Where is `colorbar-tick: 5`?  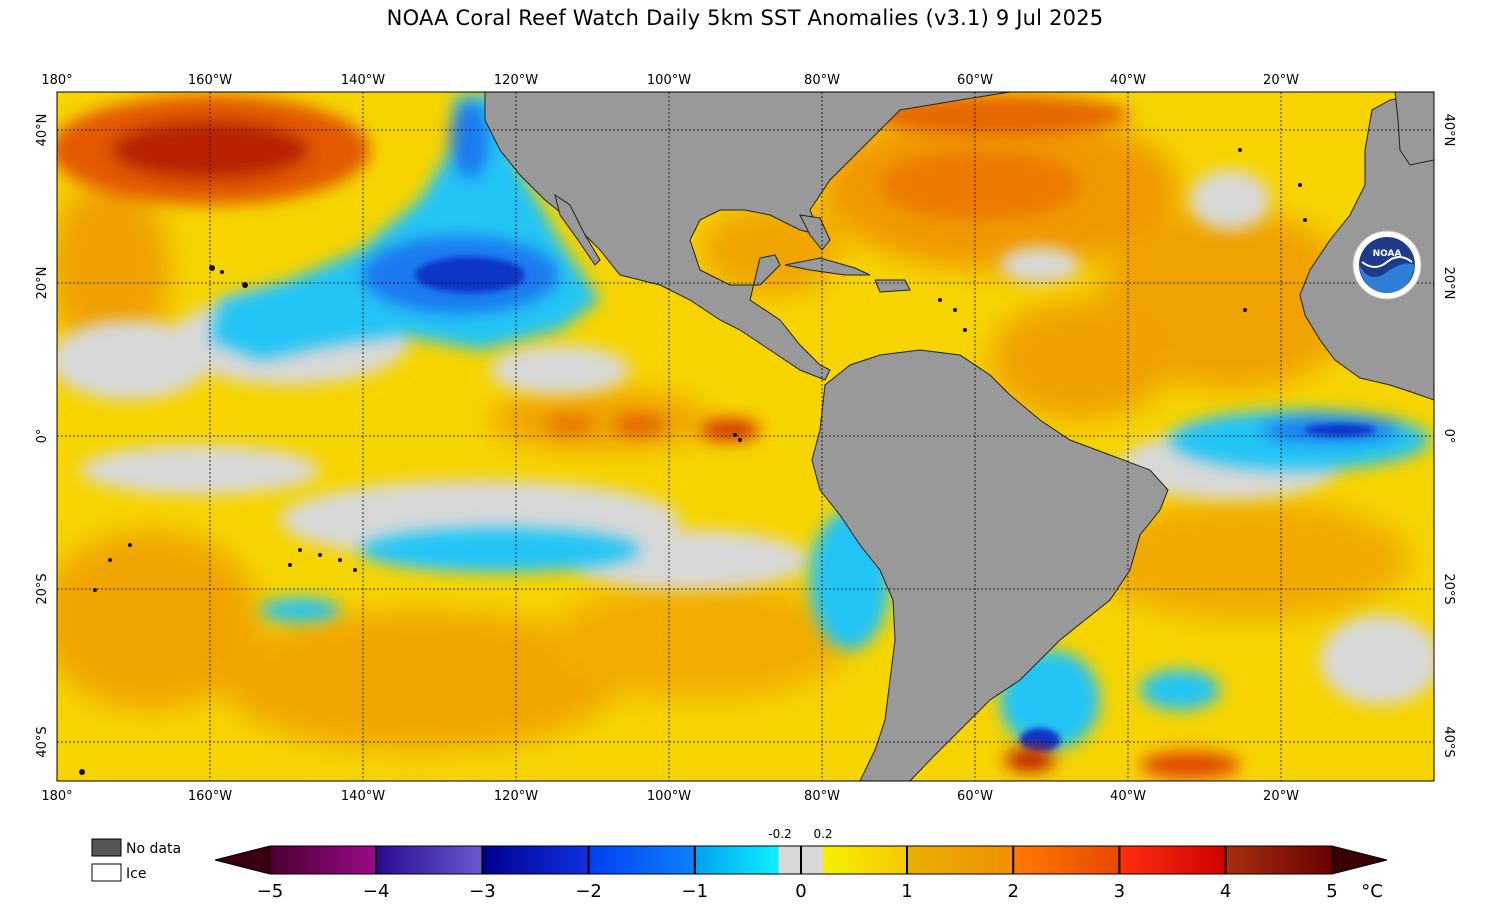 colorbar-tick: 5 is located at coordinates (1331, 891).